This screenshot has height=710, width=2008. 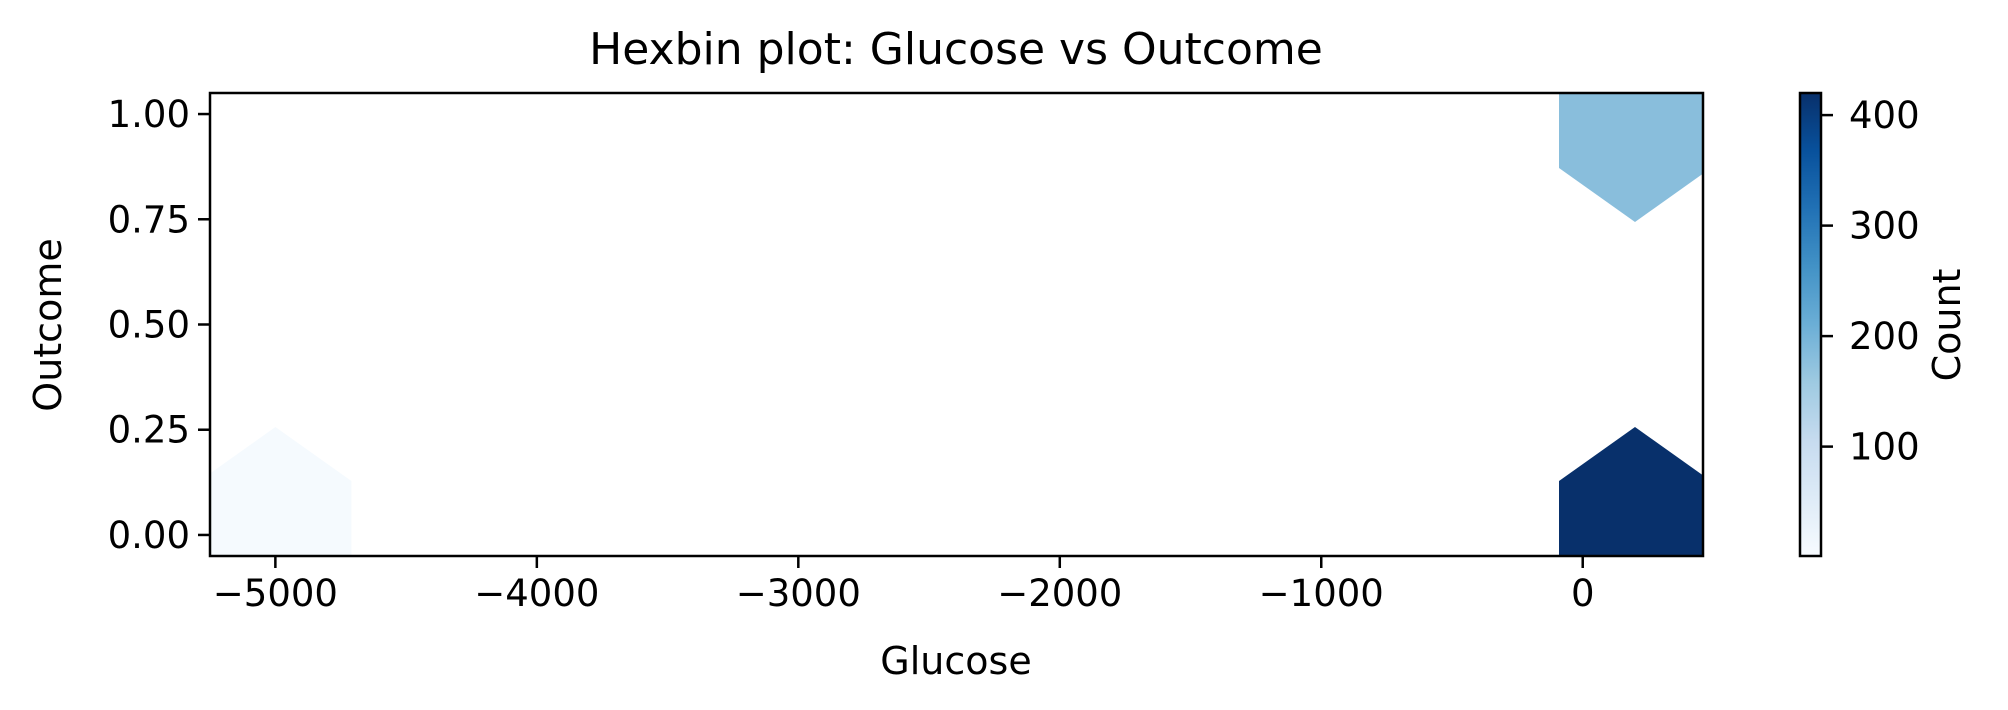 I want to click on y-tick-label: 0.75, so click(x=149, y=219).